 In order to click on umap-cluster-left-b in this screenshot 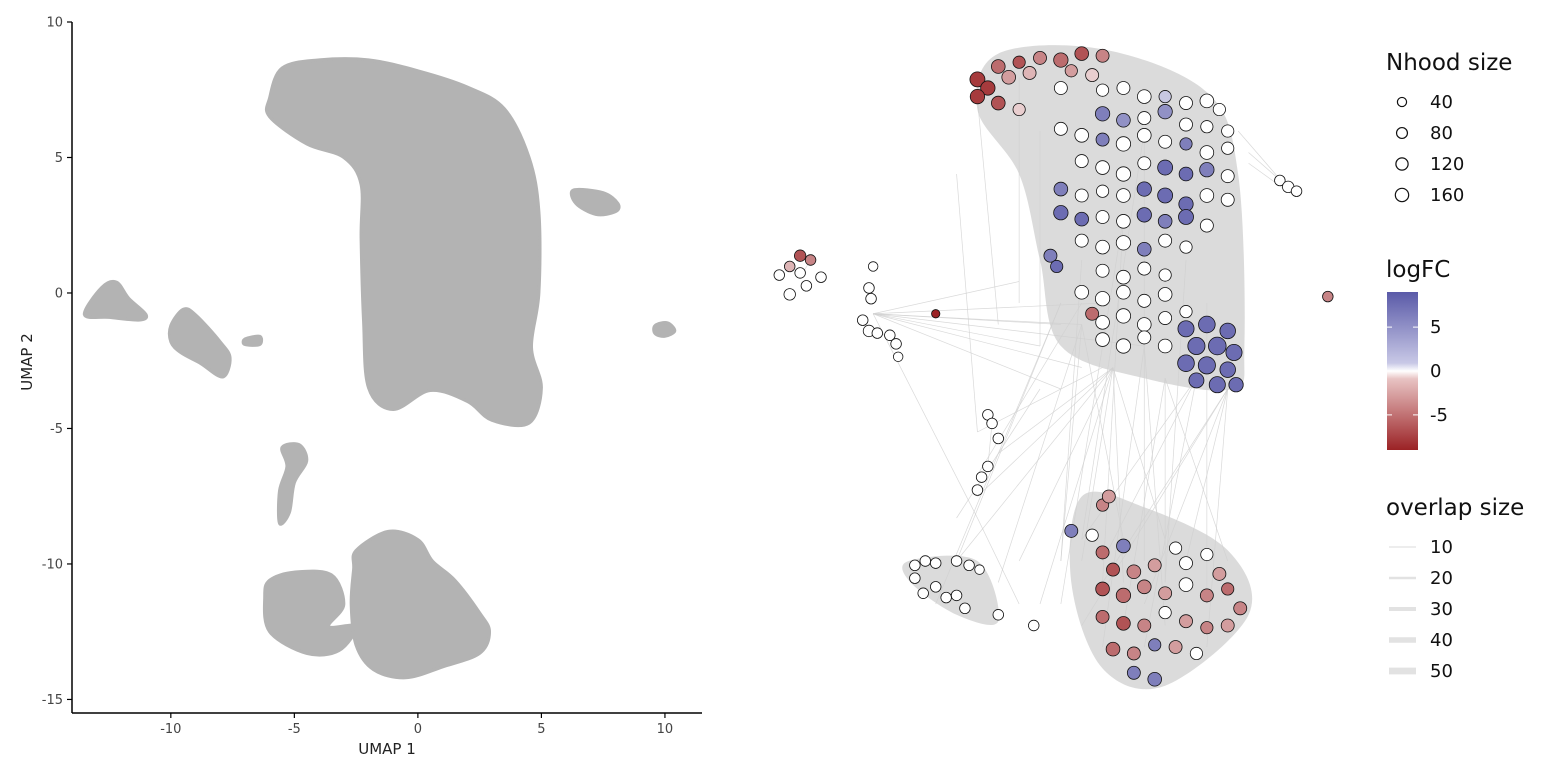, I will do `click(199, 343)`.